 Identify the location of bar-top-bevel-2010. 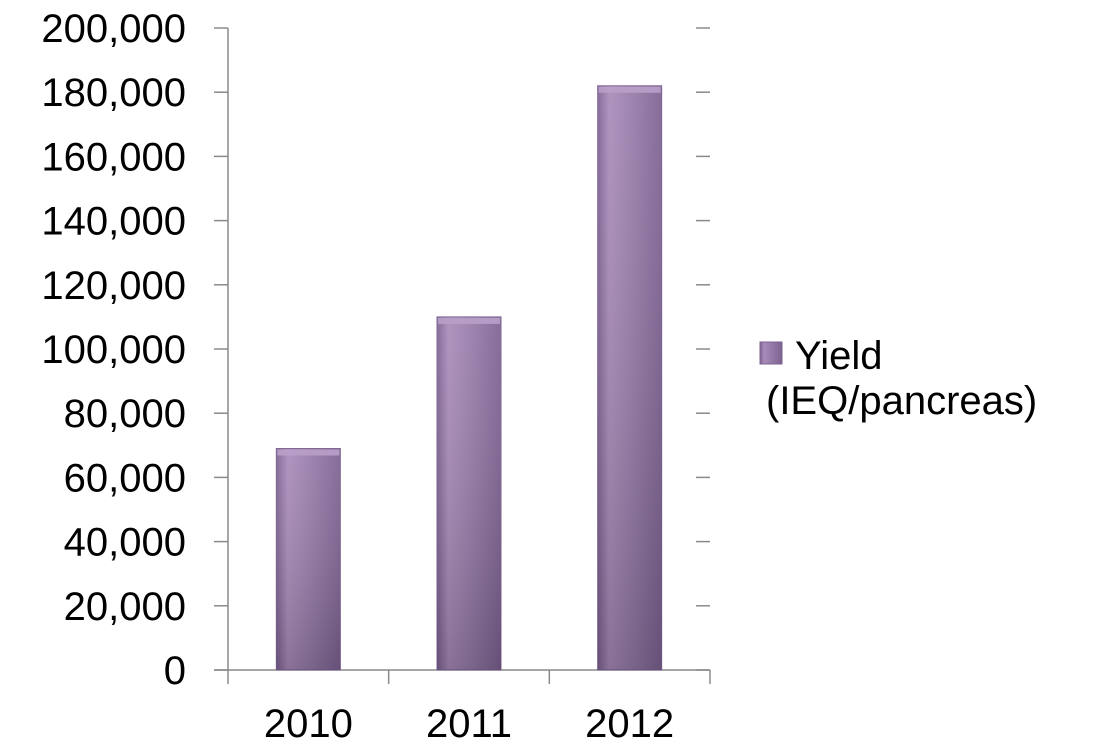
(308, 452).